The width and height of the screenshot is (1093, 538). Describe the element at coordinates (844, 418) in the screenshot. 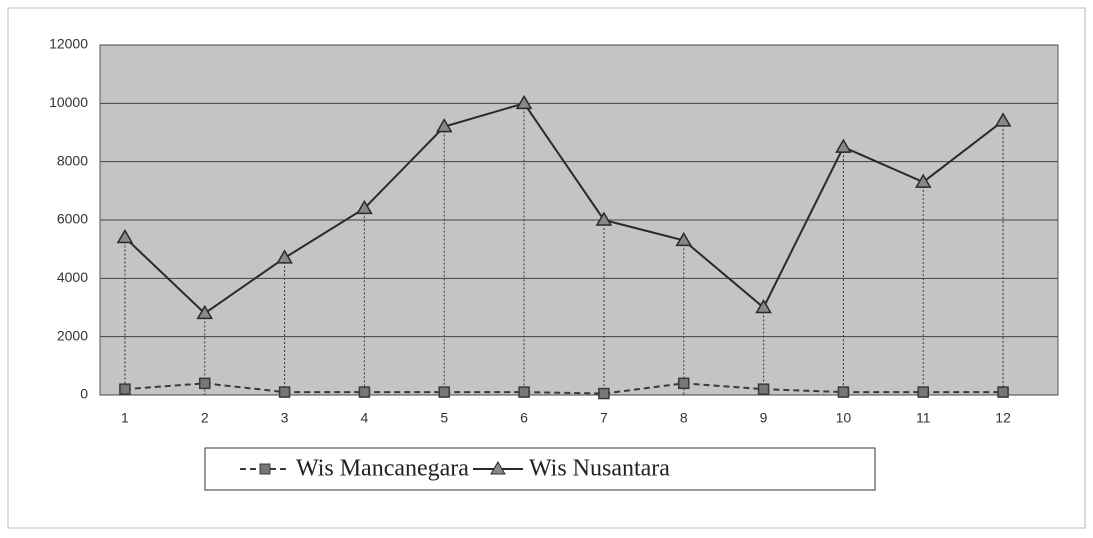

I see `x-tick-label: 10` at that location.